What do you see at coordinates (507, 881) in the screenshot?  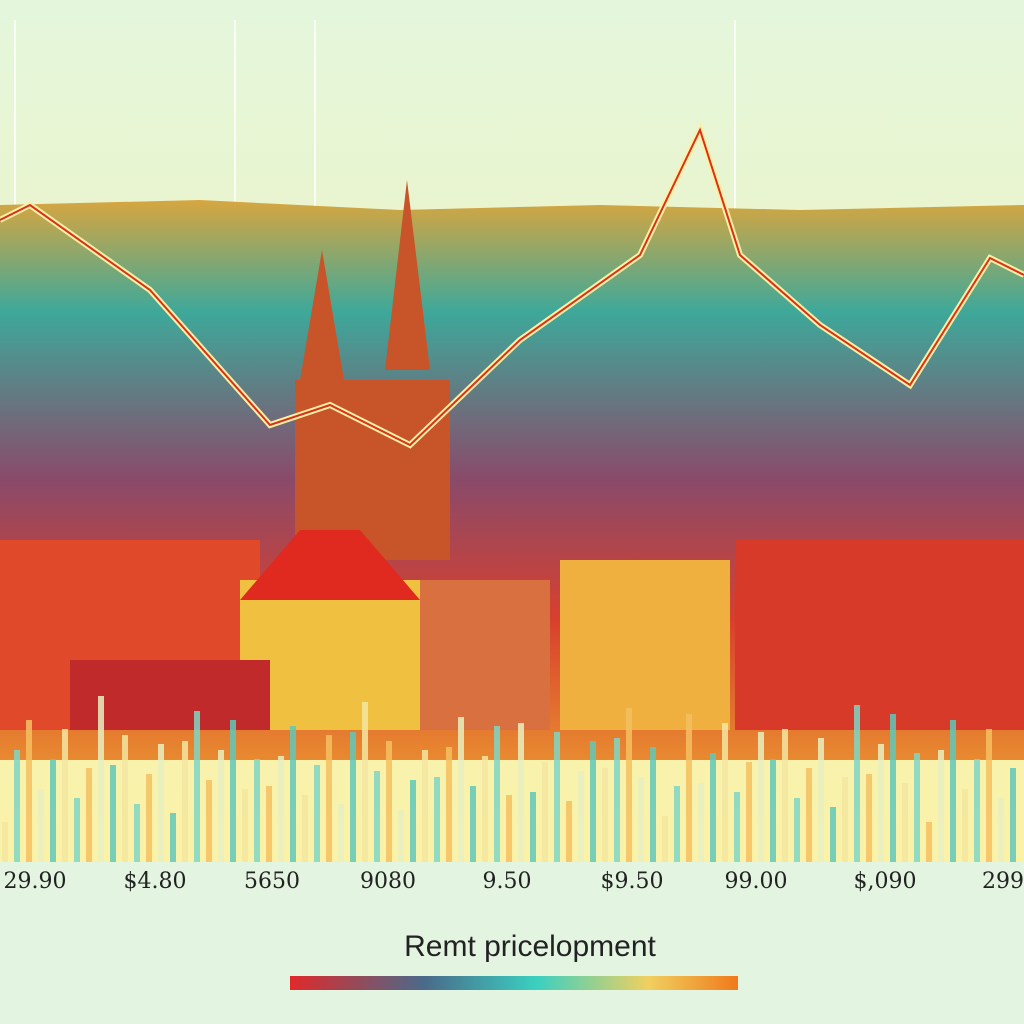 I see `axis-label: 9.50` at bounding box center [507, 881].